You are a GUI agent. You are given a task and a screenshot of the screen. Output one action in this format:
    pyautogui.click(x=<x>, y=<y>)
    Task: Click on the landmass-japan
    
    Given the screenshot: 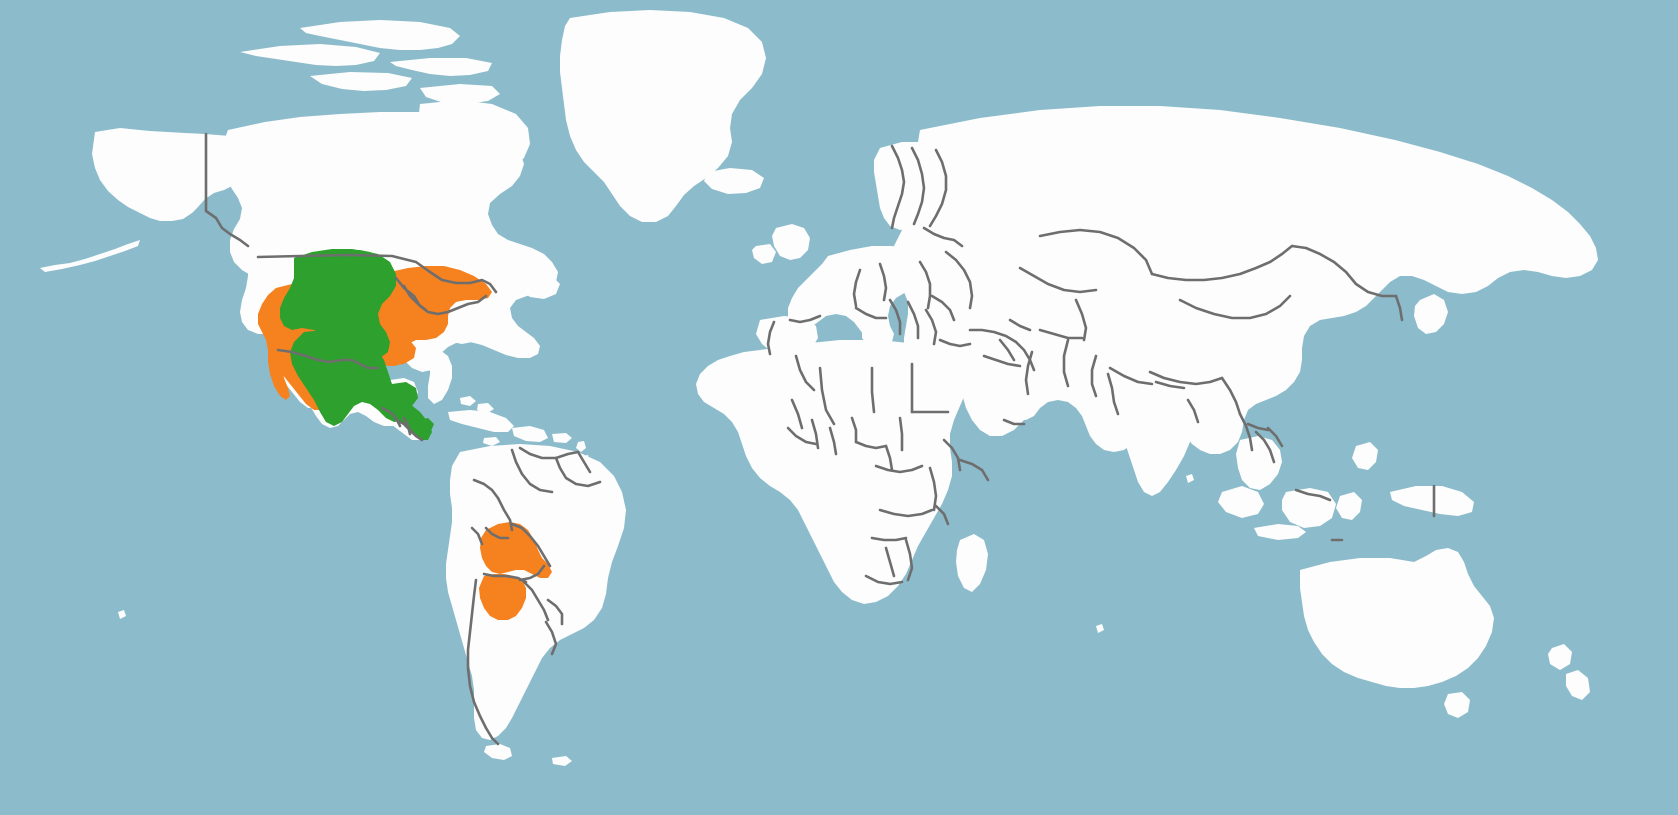 What is the action you would take?
    pyautogui.click(x=1431, y=314)
    